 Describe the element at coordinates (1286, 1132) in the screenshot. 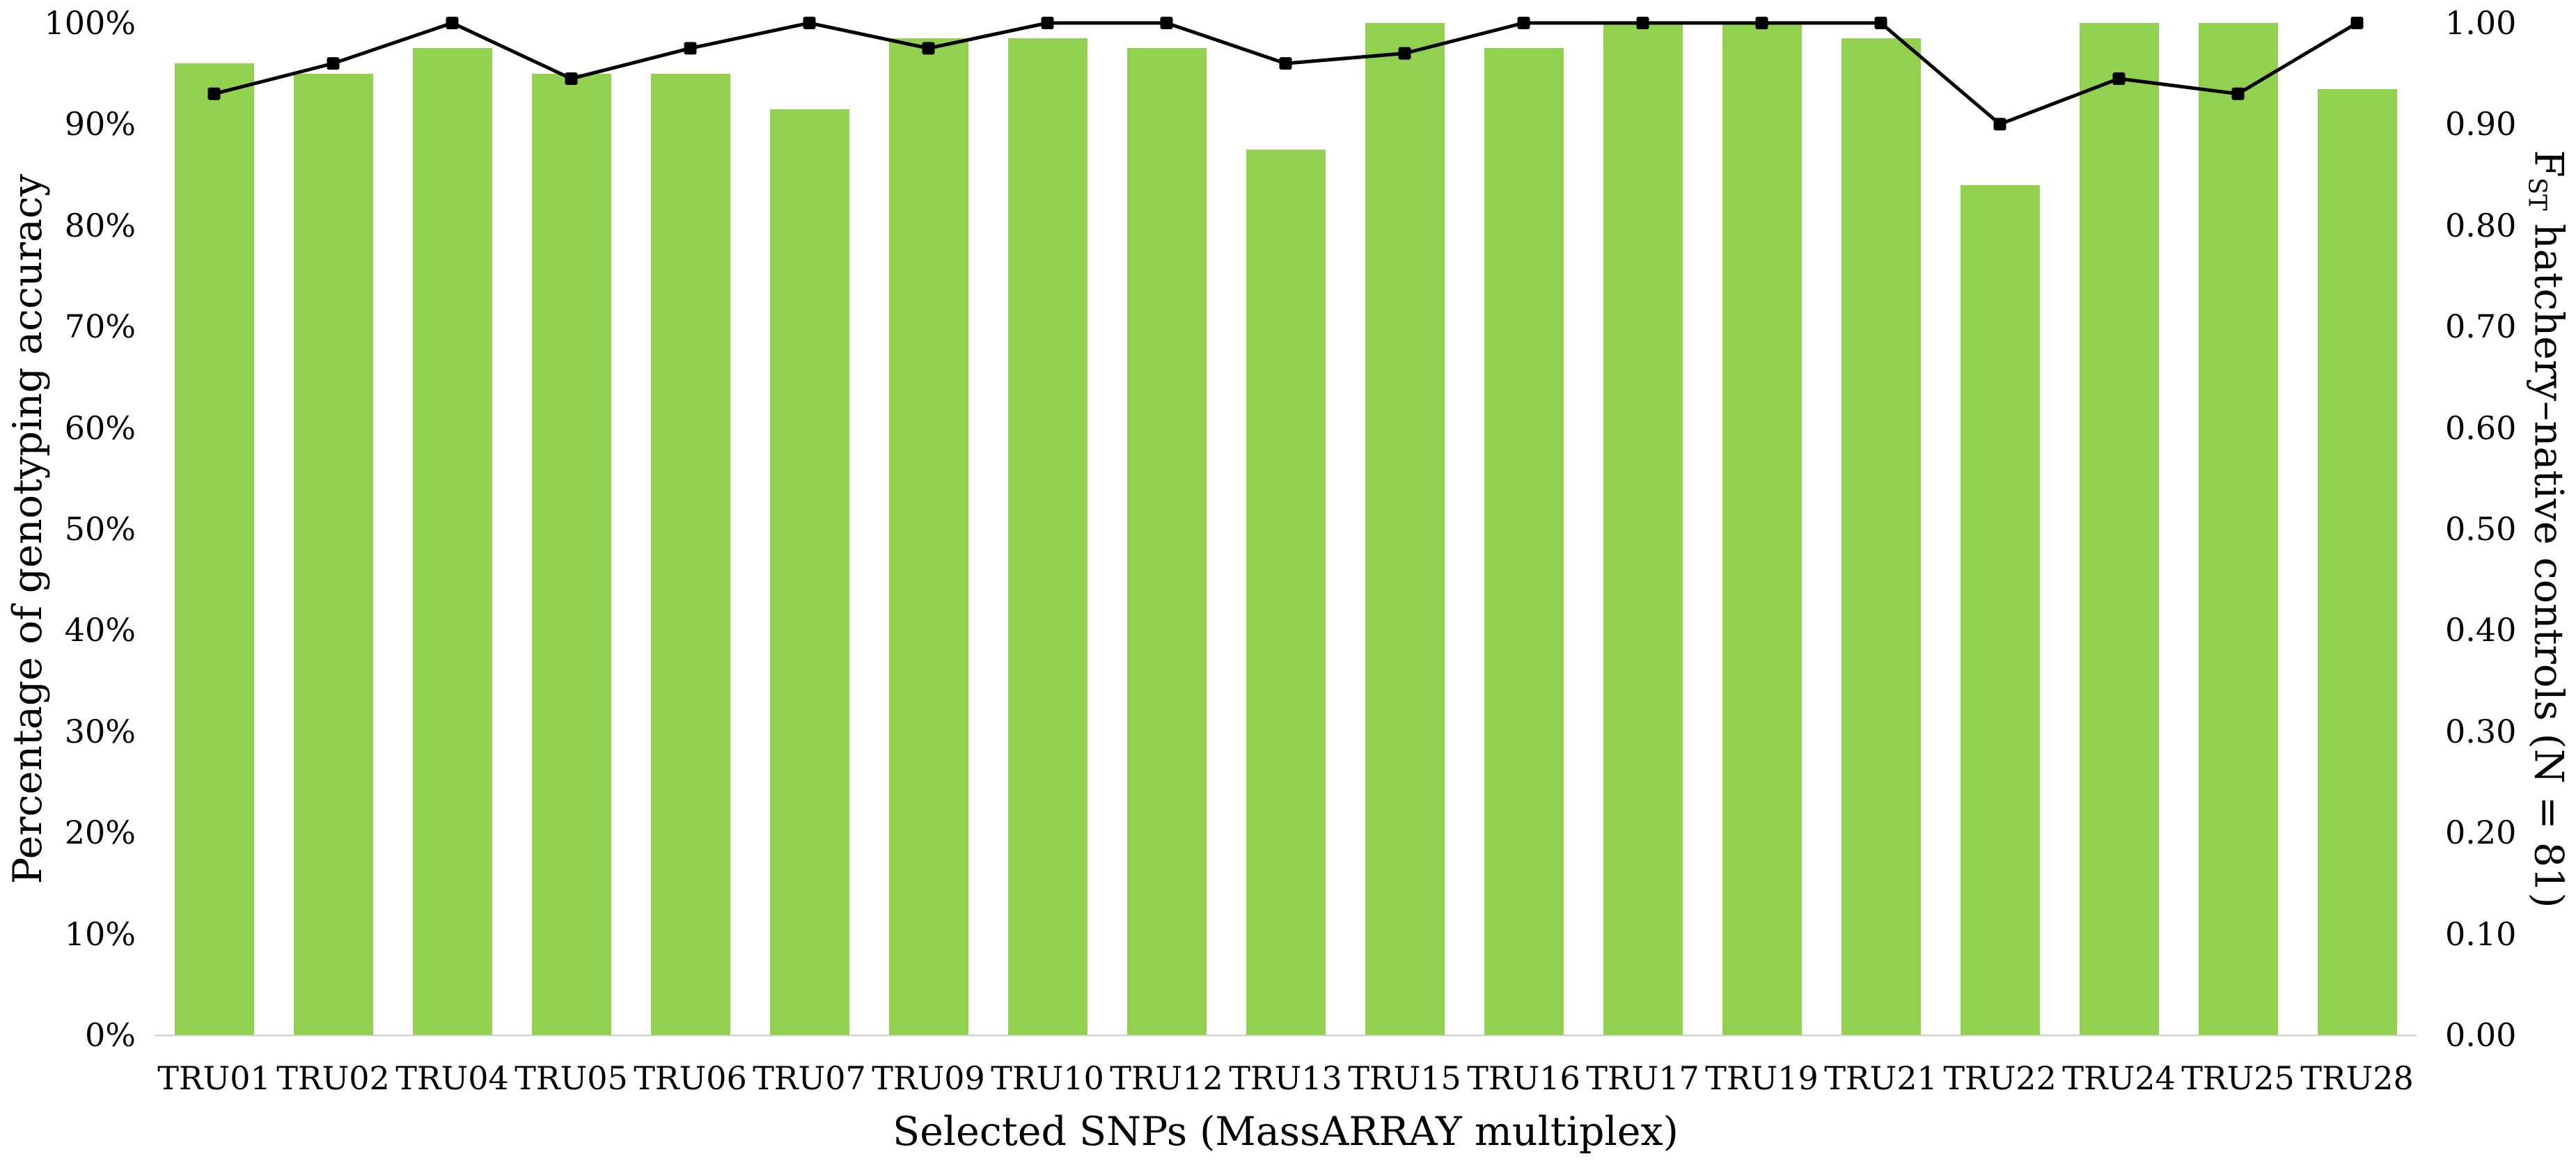

I see `x-axis-title: Selected SNPs (MassARRAY multiplex)` at that location.